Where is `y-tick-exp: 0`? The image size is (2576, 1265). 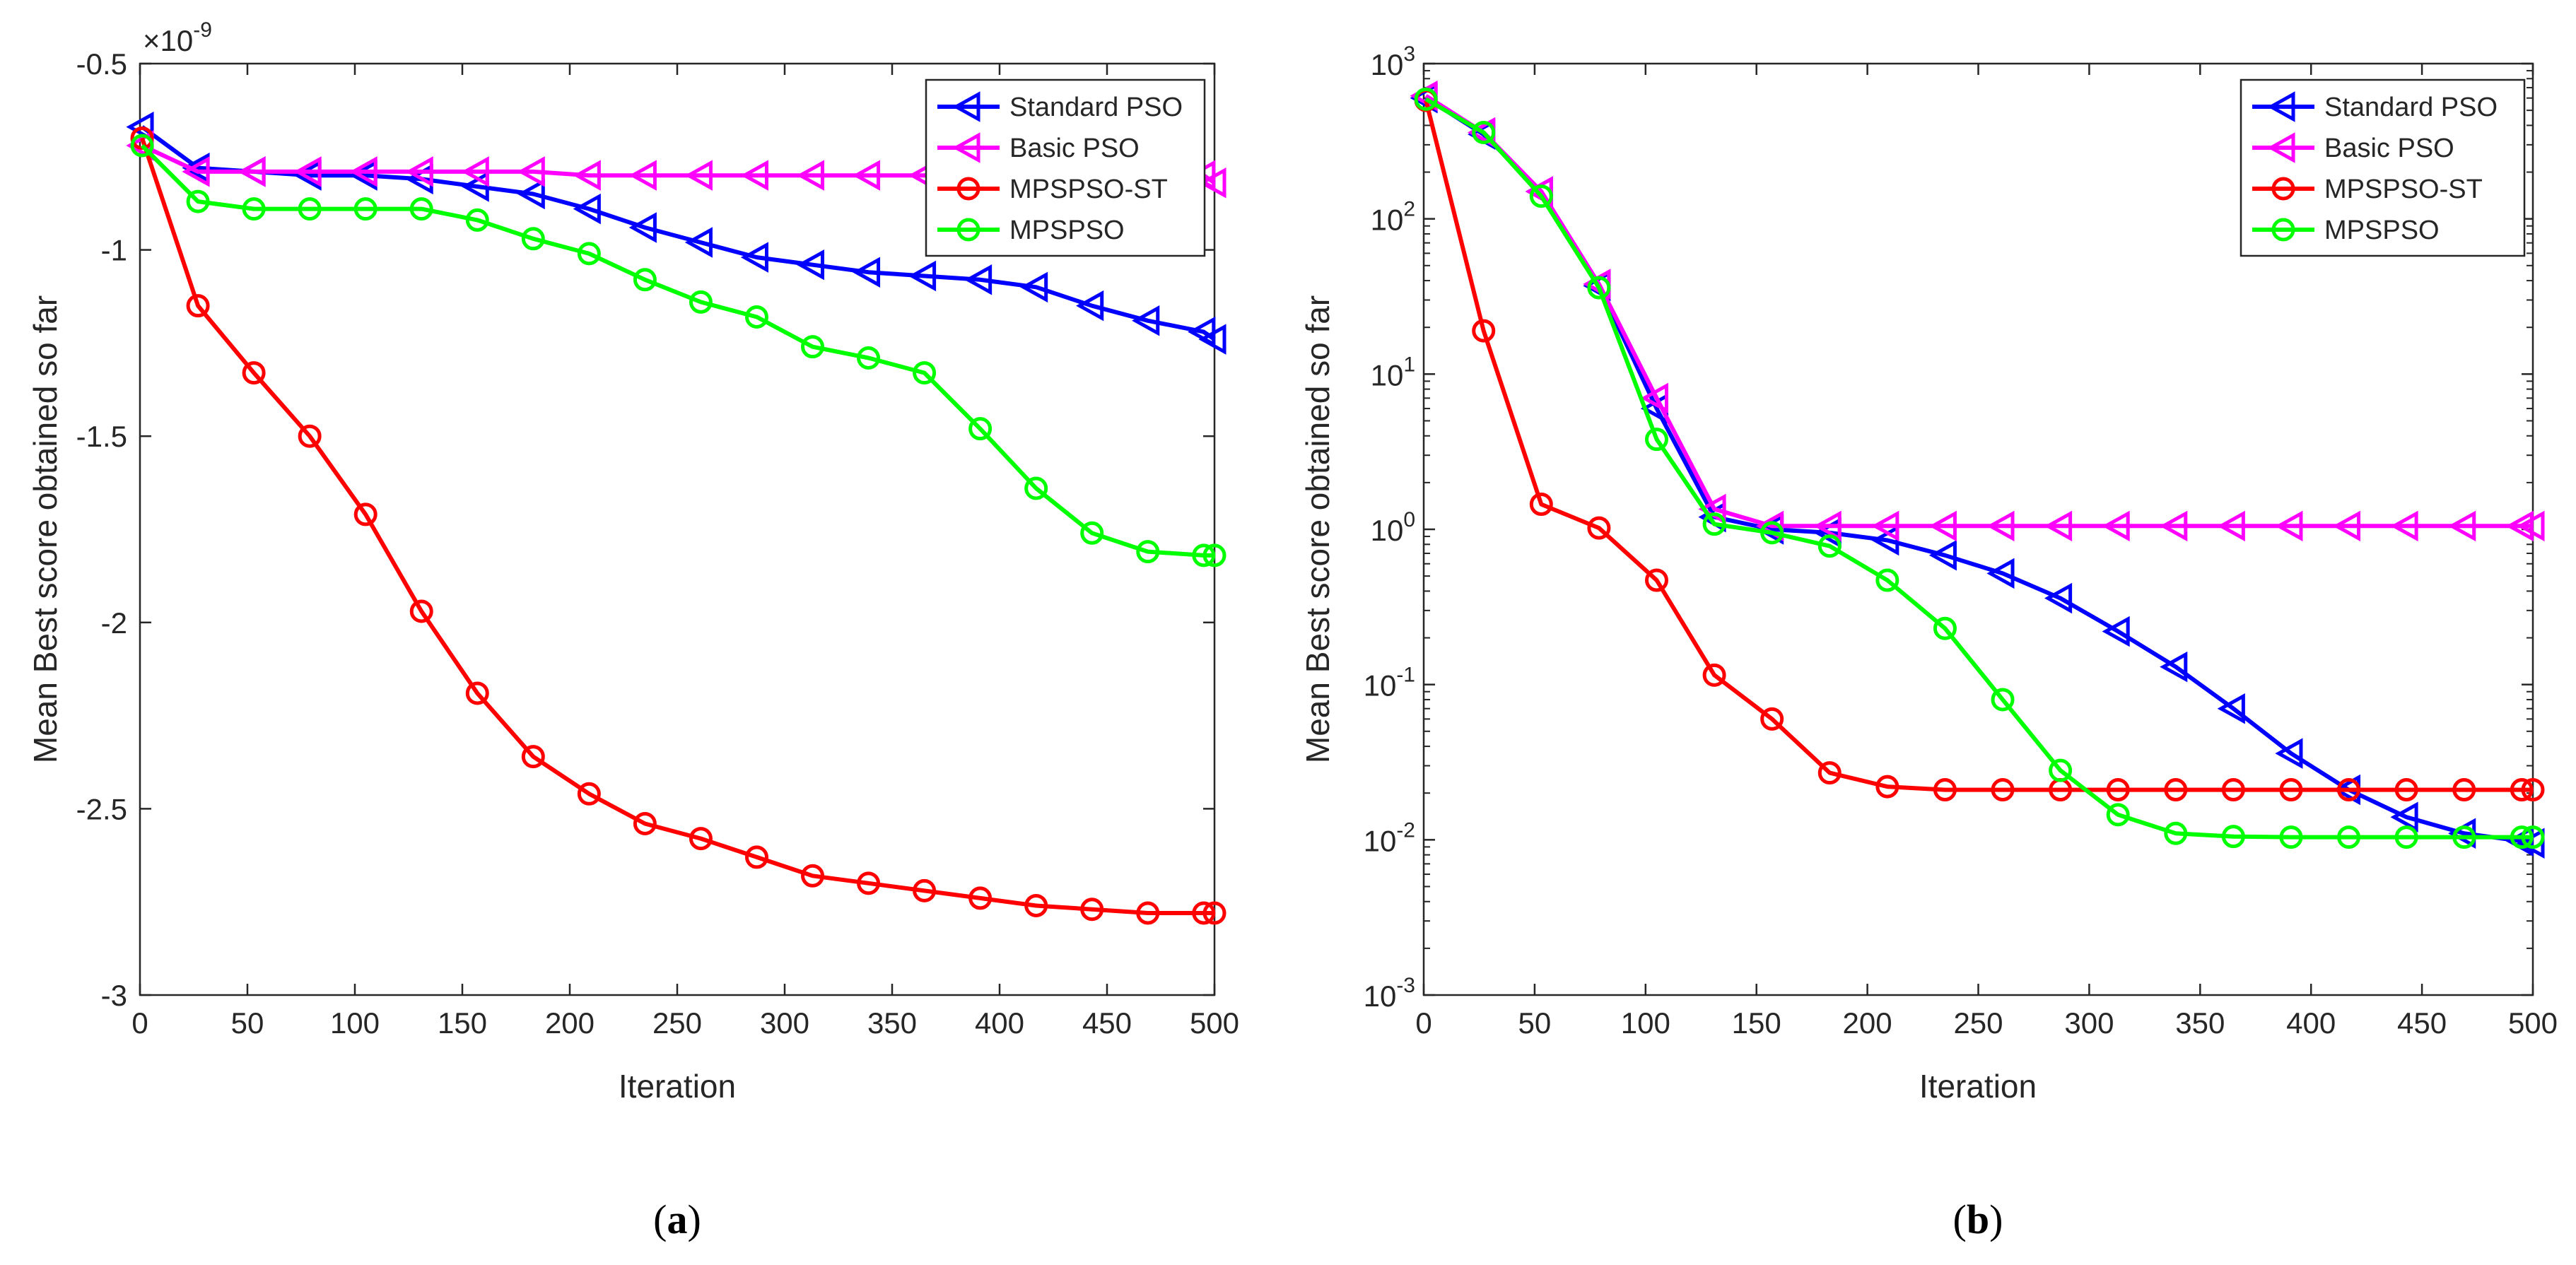
y-tick-exp: 0 is located at coordinates (1409, 519).